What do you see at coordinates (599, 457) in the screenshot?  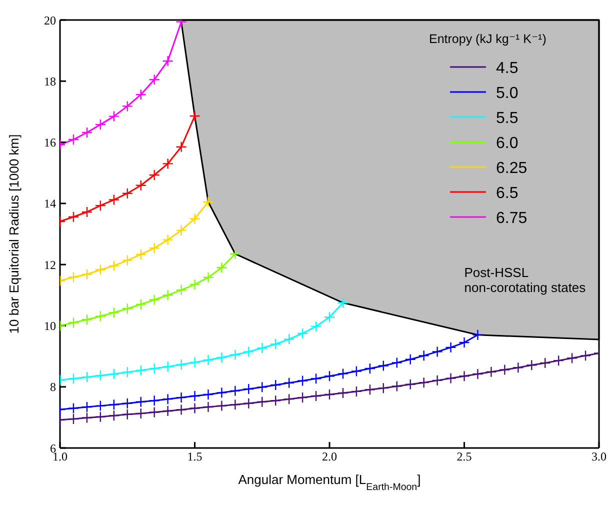 I see `x-tick-label: 3.0` at bounding box center [599, 457].